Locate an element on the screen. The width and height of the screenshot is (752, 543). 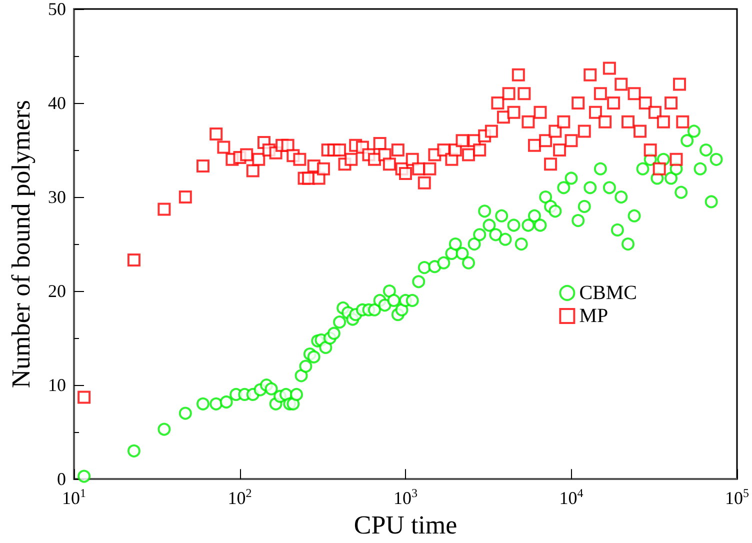
y-tick-label: 10 is located at coordinates (57, 385).